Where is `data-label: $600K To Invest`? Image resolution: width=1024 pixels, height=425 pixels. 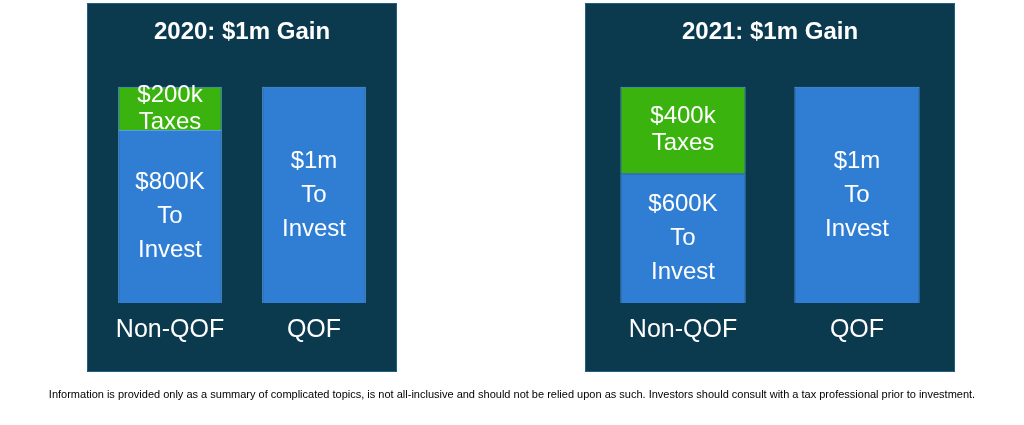
data-label: $600K To Invest is located at coordinates (683, 236).